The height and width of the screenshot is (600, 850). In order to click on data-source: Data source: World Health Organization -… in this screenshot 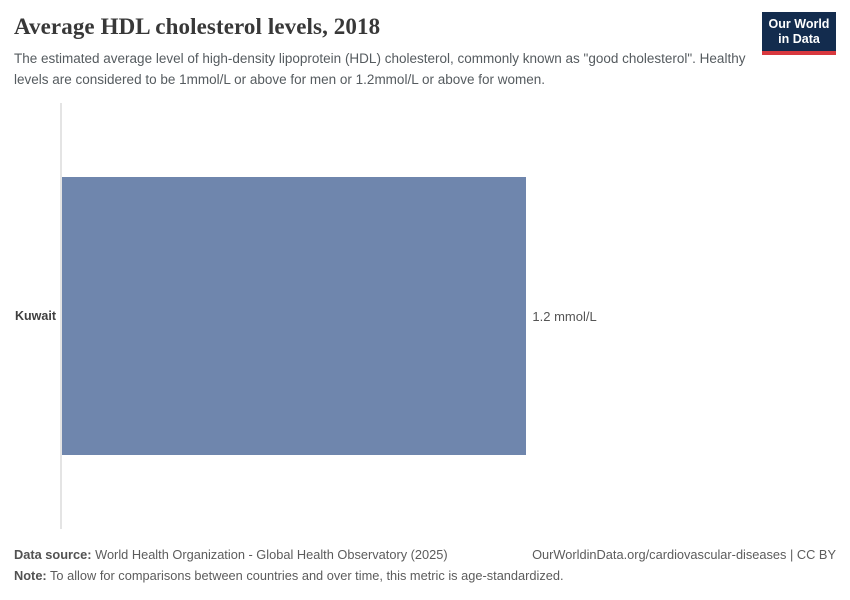, I will do `click(231, 554)`.